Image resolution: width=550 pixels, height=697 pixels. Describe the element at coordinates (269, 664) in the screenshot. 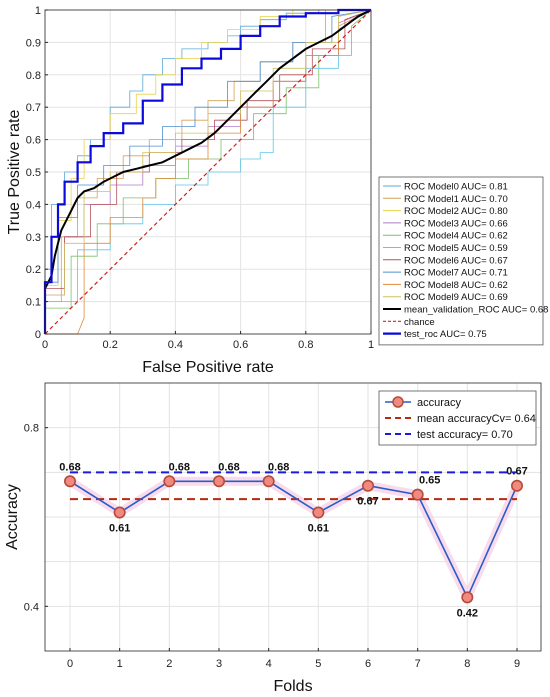

I see `acc-xtick-label: 4` at that location.